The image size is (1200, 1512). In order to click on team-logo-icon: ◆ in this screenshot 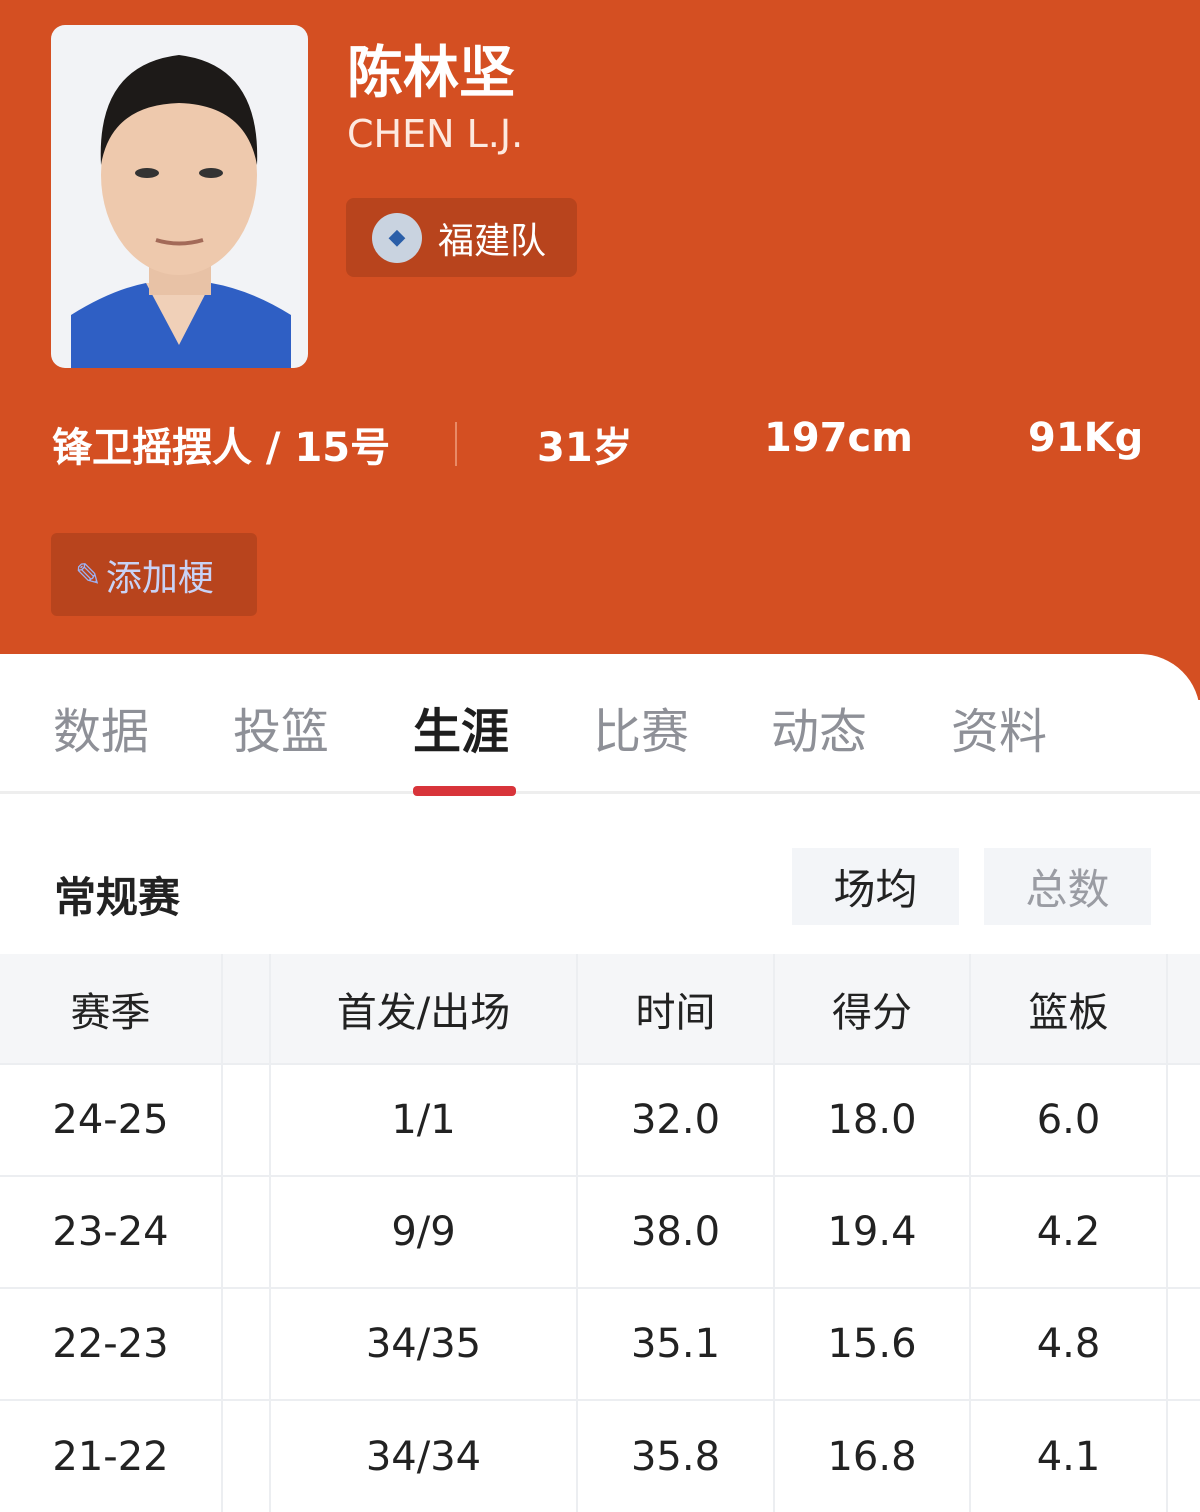, I will do `click(397, 237)`.